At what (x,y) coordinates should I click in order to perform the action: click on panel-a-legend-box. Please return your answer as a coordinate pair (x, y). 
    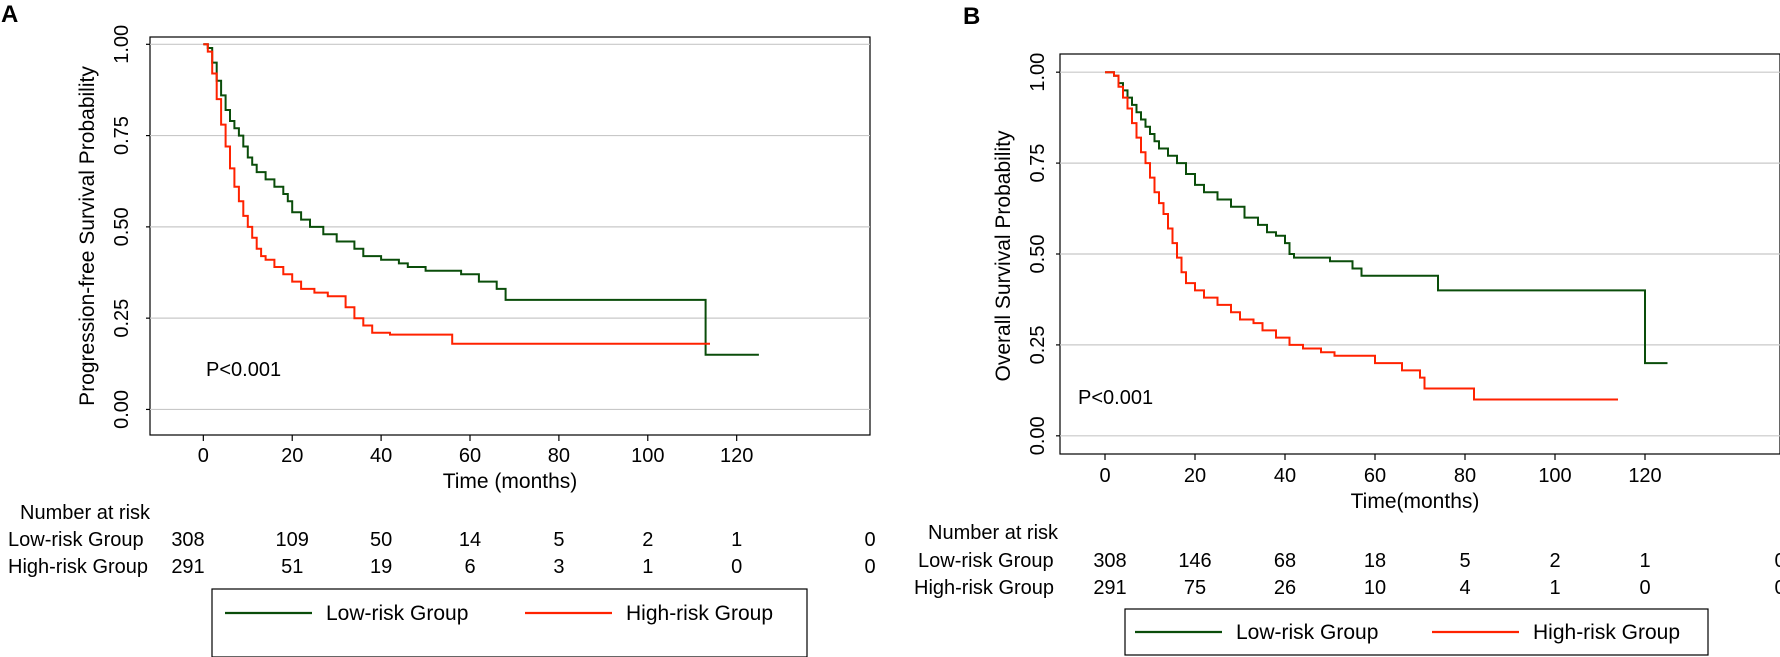
    Looking at the image, I should click on (509, 622).